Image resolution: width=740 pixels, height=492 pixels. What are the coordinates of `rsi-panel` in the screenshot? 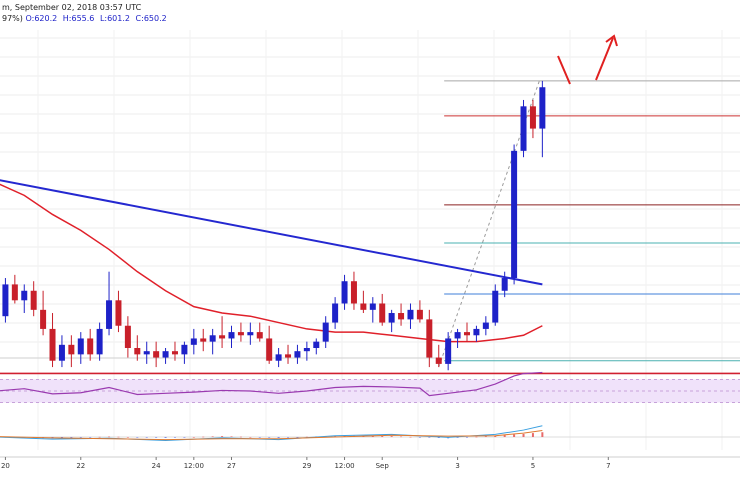 It's located at (370, 387).